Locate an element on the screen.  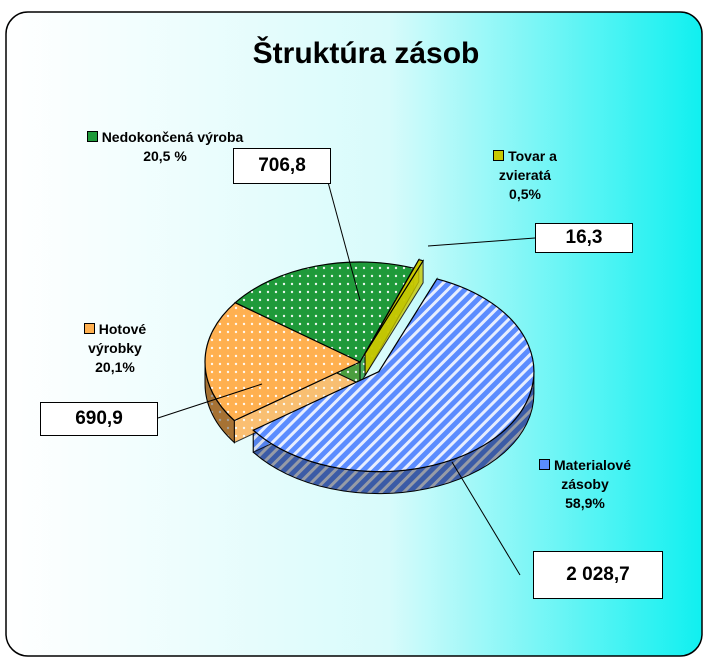
legend-name: Materialové zásoby is located at coordinates (592, 474).